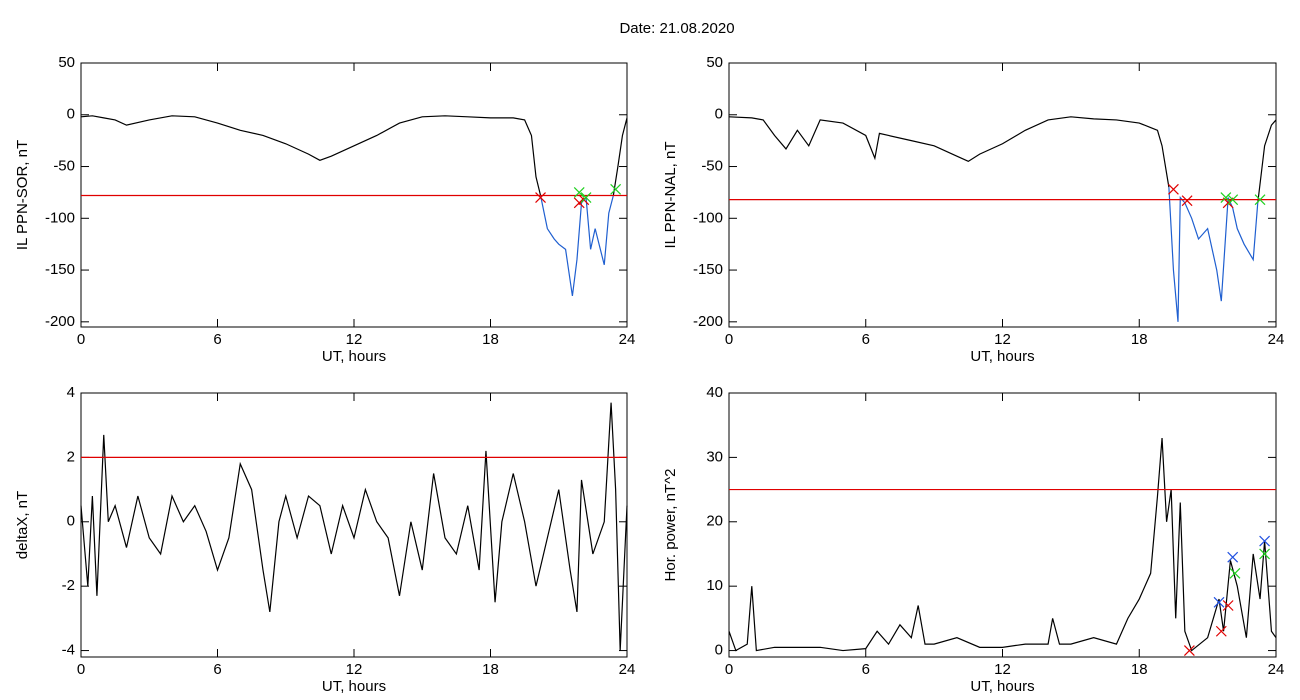  Describe the element at coordinates (676, 28) in the screenshot. I see `figure-title: Date: 21.08.2020` at that location.